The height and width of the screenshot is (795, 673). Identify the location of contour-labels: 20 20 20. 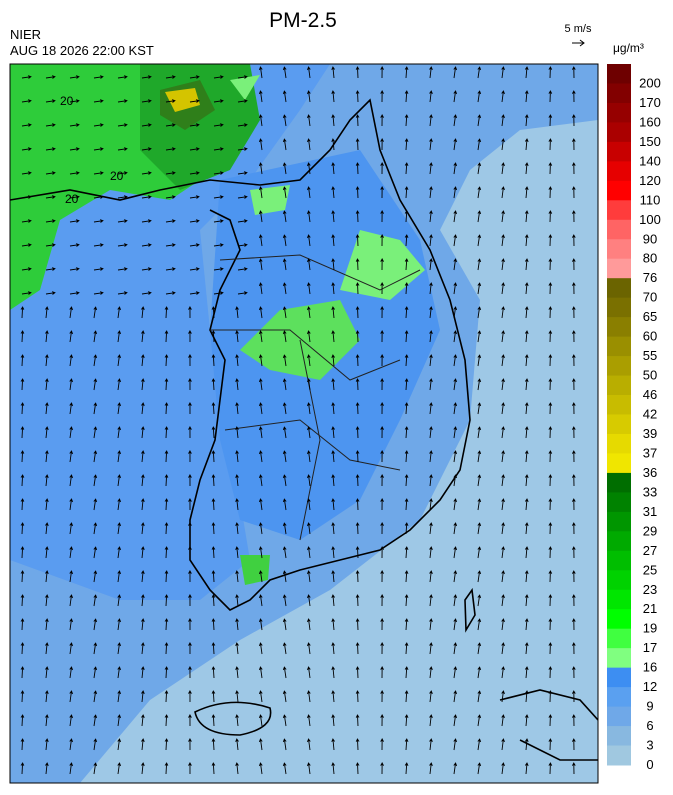
(92, 150).